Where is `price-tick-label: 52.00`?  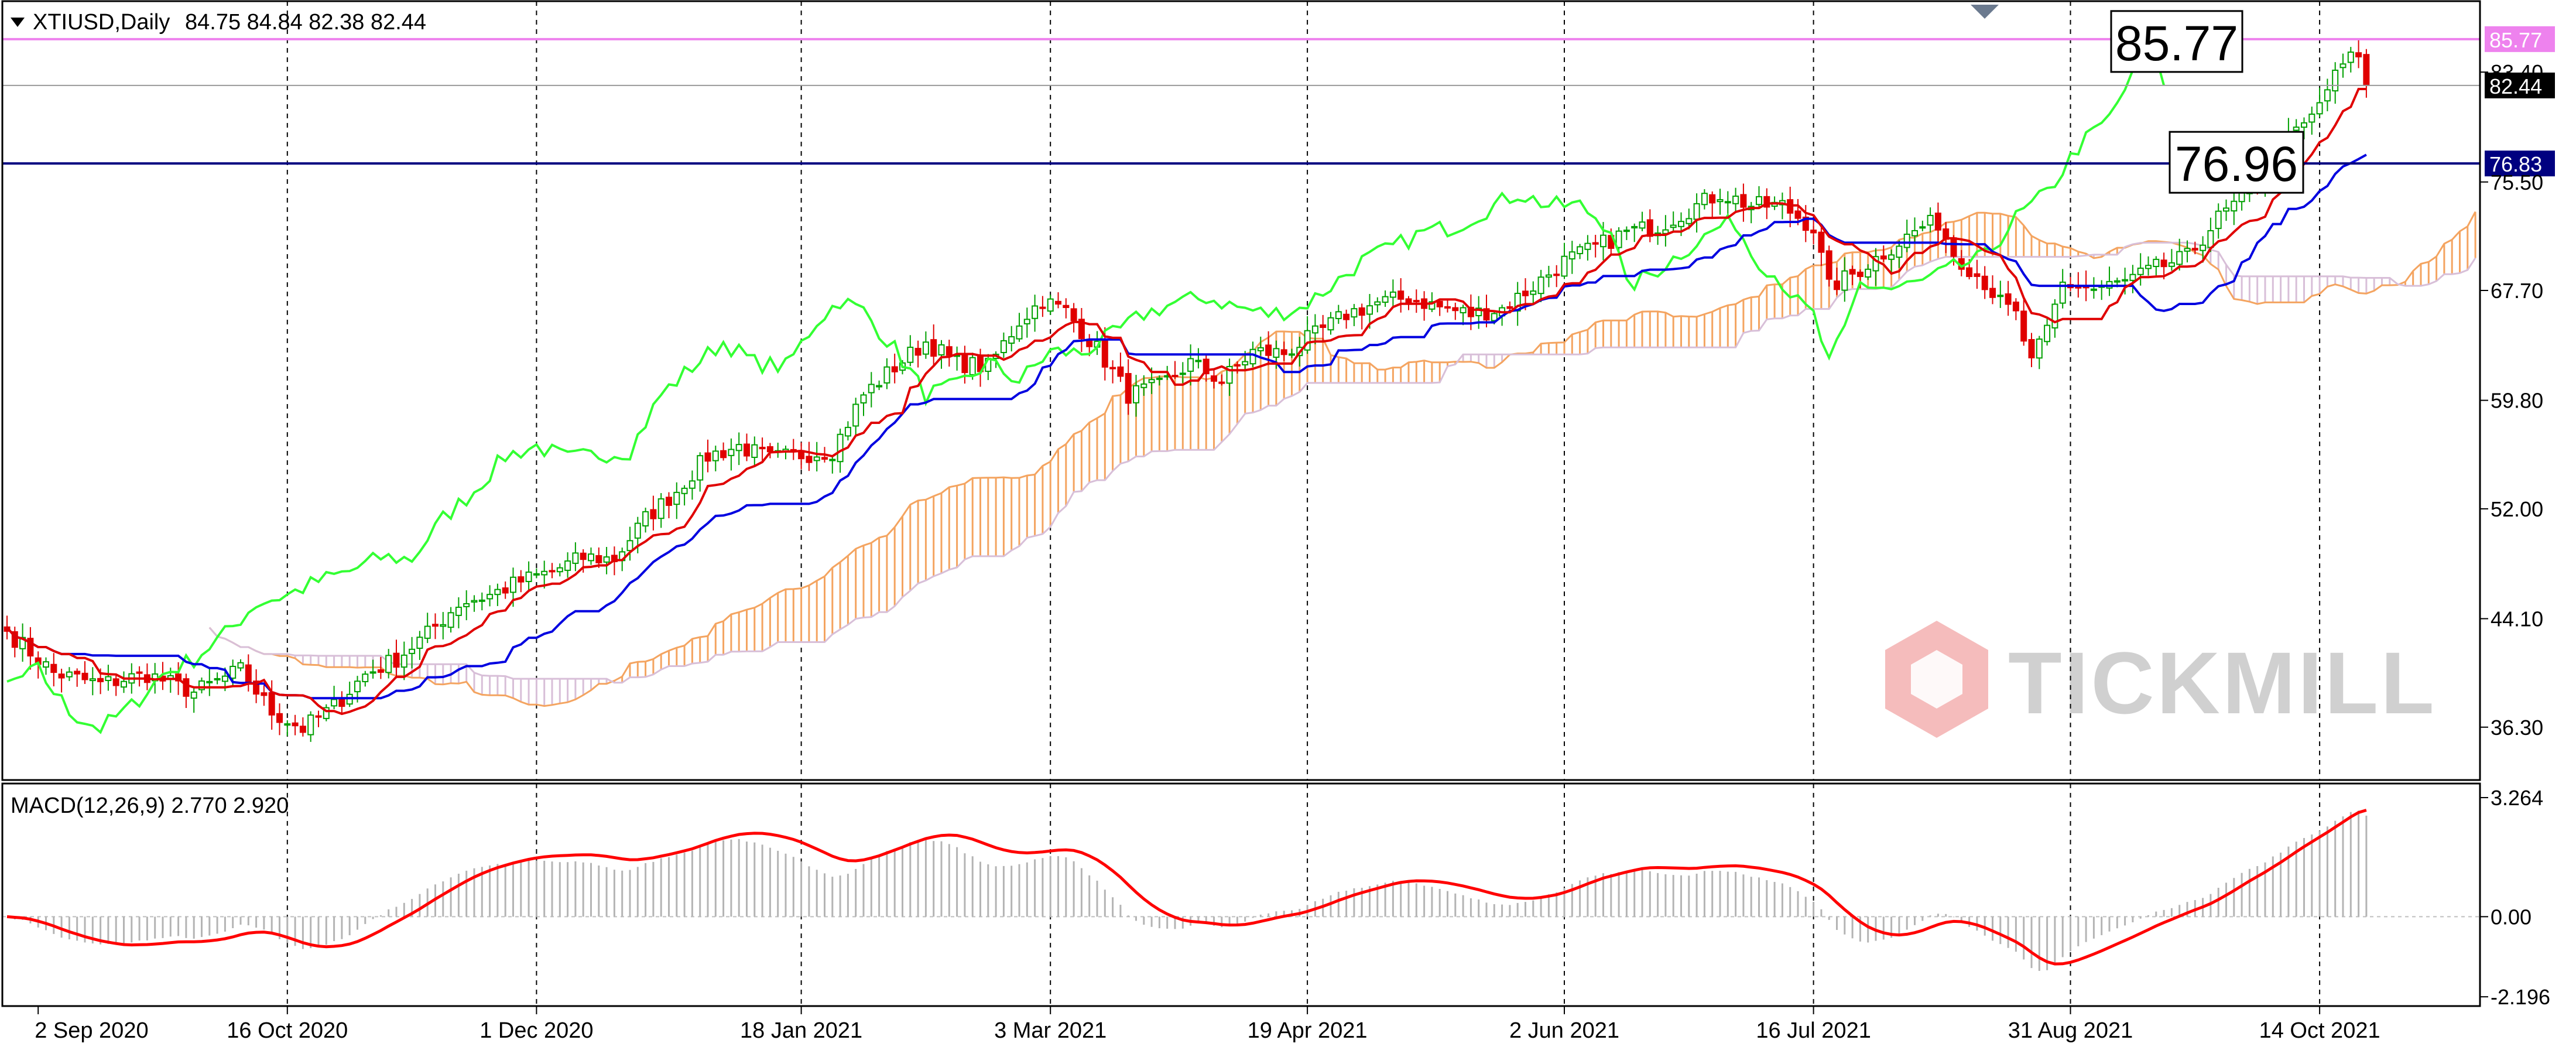 price-tick-label: 52.00 is located at coordinates (2517, 509).